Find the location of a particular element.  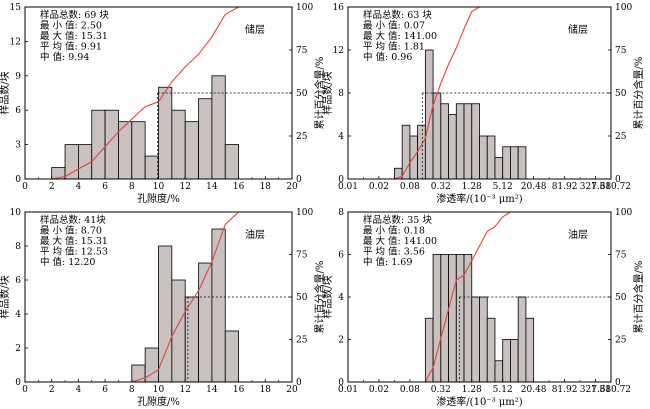

stat-line: 中 值: 1.69 is located at coordinates (387, 262).